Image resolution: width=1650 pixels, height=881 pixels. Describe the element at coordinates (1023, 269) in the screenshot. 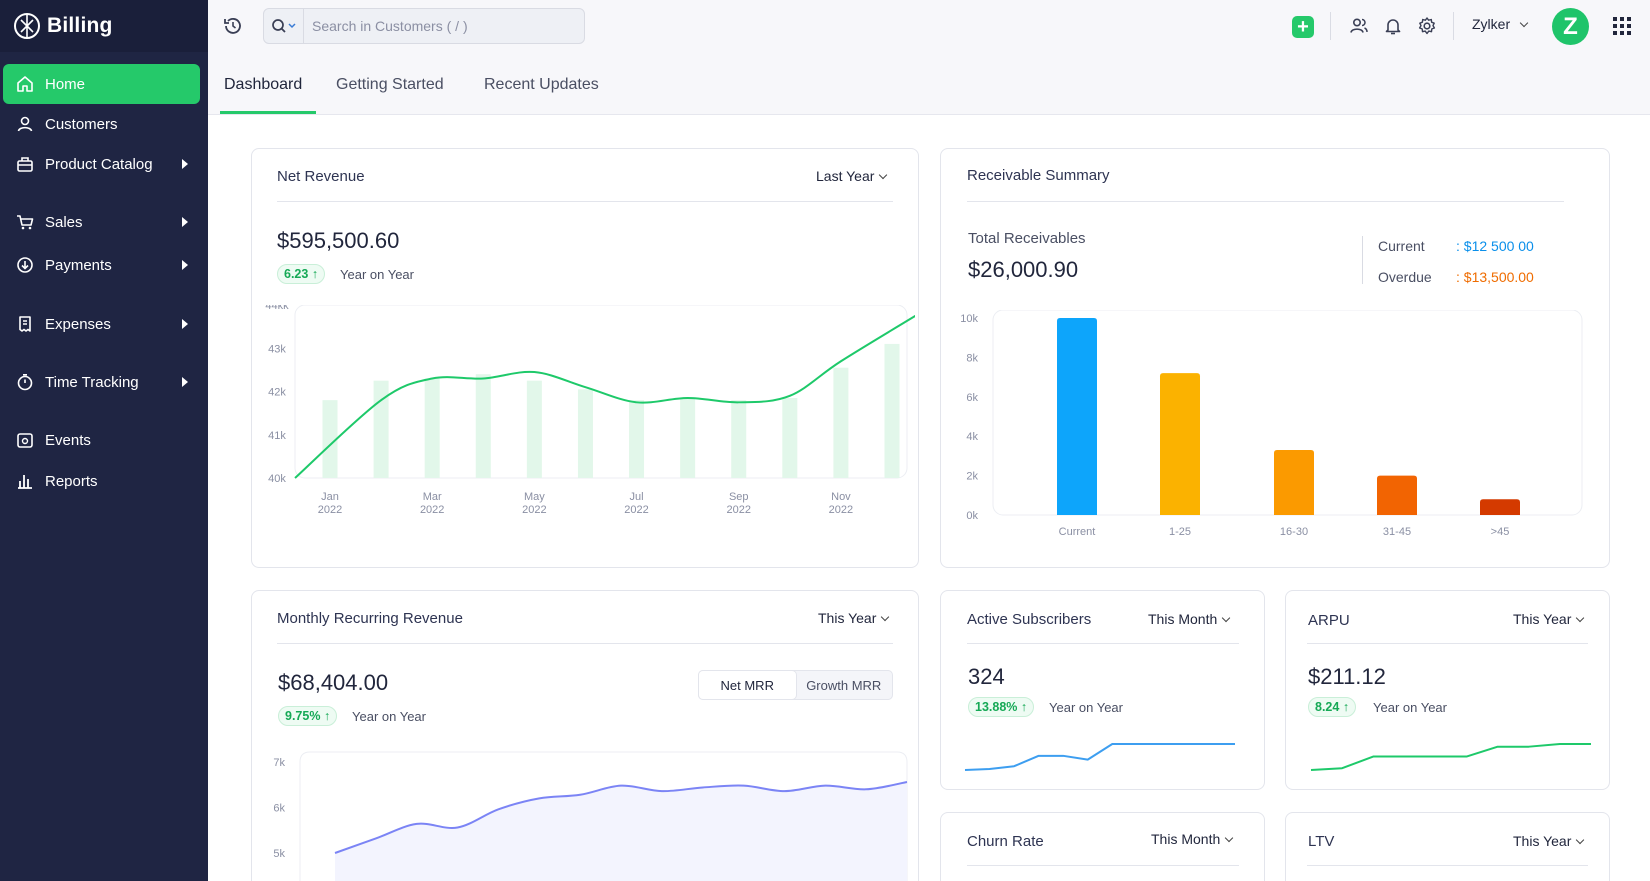

I see `total-receivables-value: $26,000.90` at that location.